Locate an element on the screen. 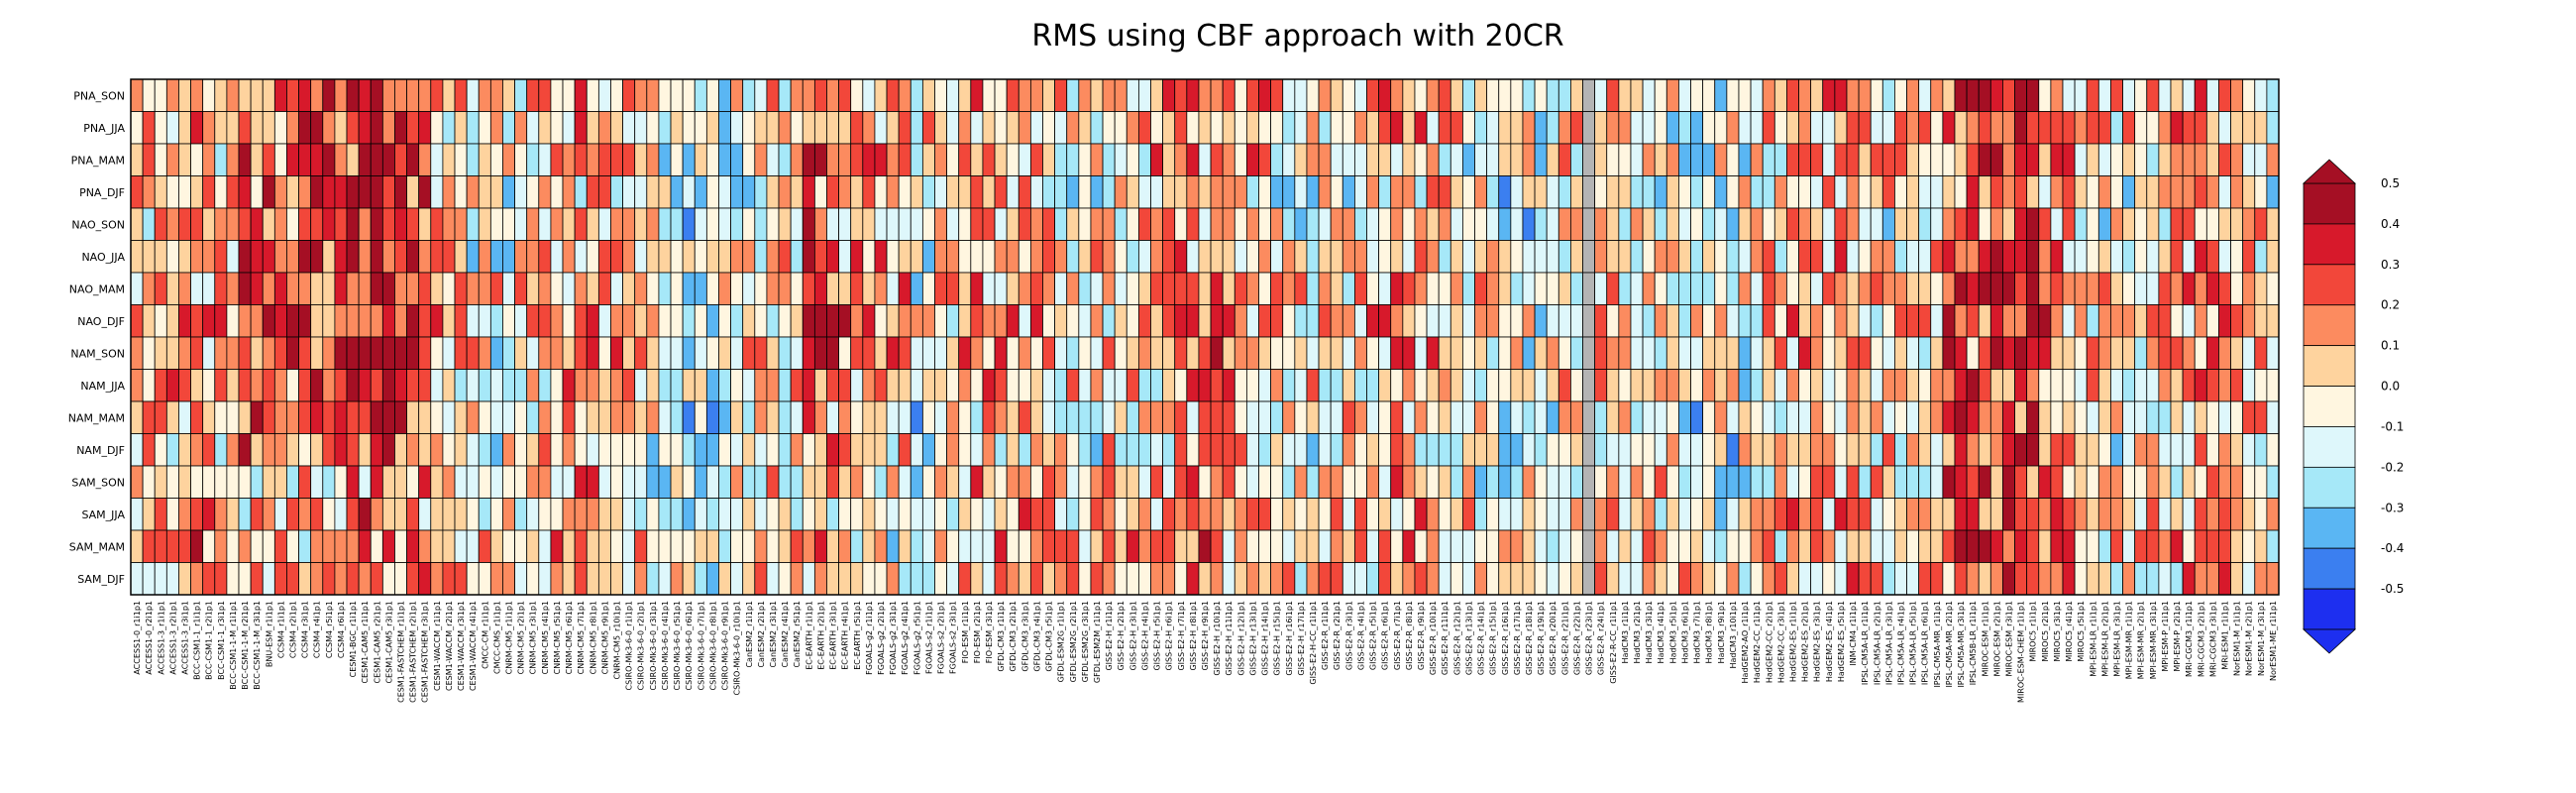 This screenshot has height=793, width=2576. column-label: IPSL-CM5A-LR_r2i1p1 is located at coordinates (1877, 643).